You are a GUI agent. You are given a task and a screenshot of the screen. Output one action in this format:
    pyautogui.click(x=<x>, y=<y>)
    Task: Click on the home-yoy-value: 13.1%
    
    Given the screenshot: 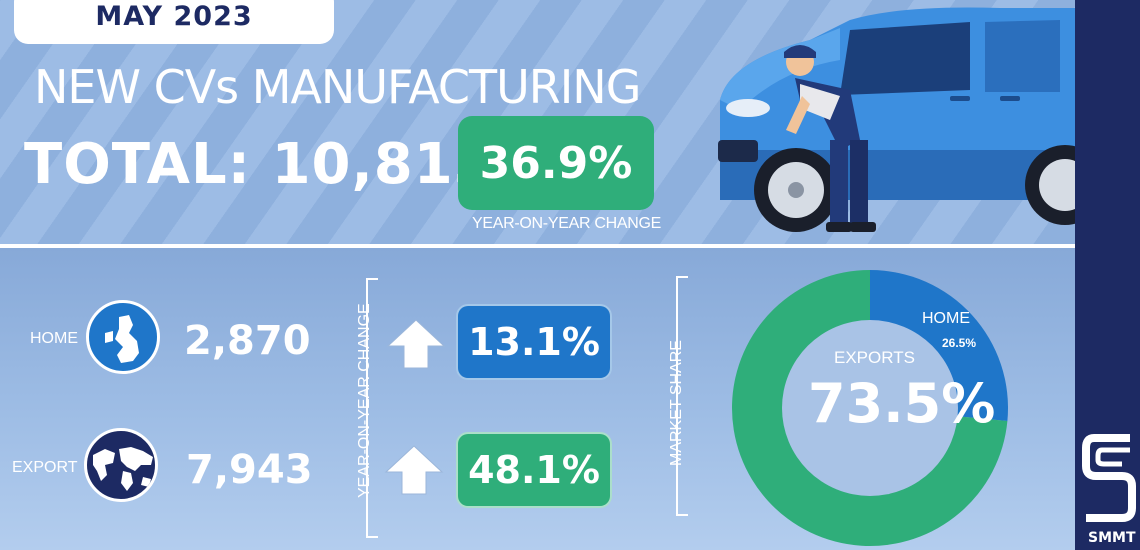 What is the action you would take?
    pyautogui.click(x=534, y=342)
    